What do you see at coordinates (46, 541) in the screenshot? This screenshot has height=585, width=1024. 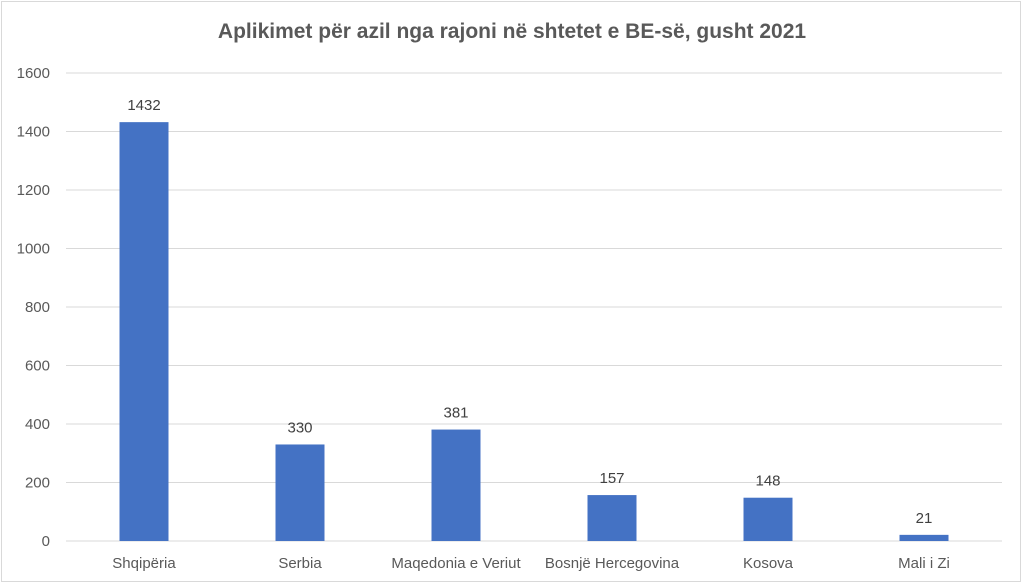 I see `y-tick-label: 0` at bounding box center [46, 541].